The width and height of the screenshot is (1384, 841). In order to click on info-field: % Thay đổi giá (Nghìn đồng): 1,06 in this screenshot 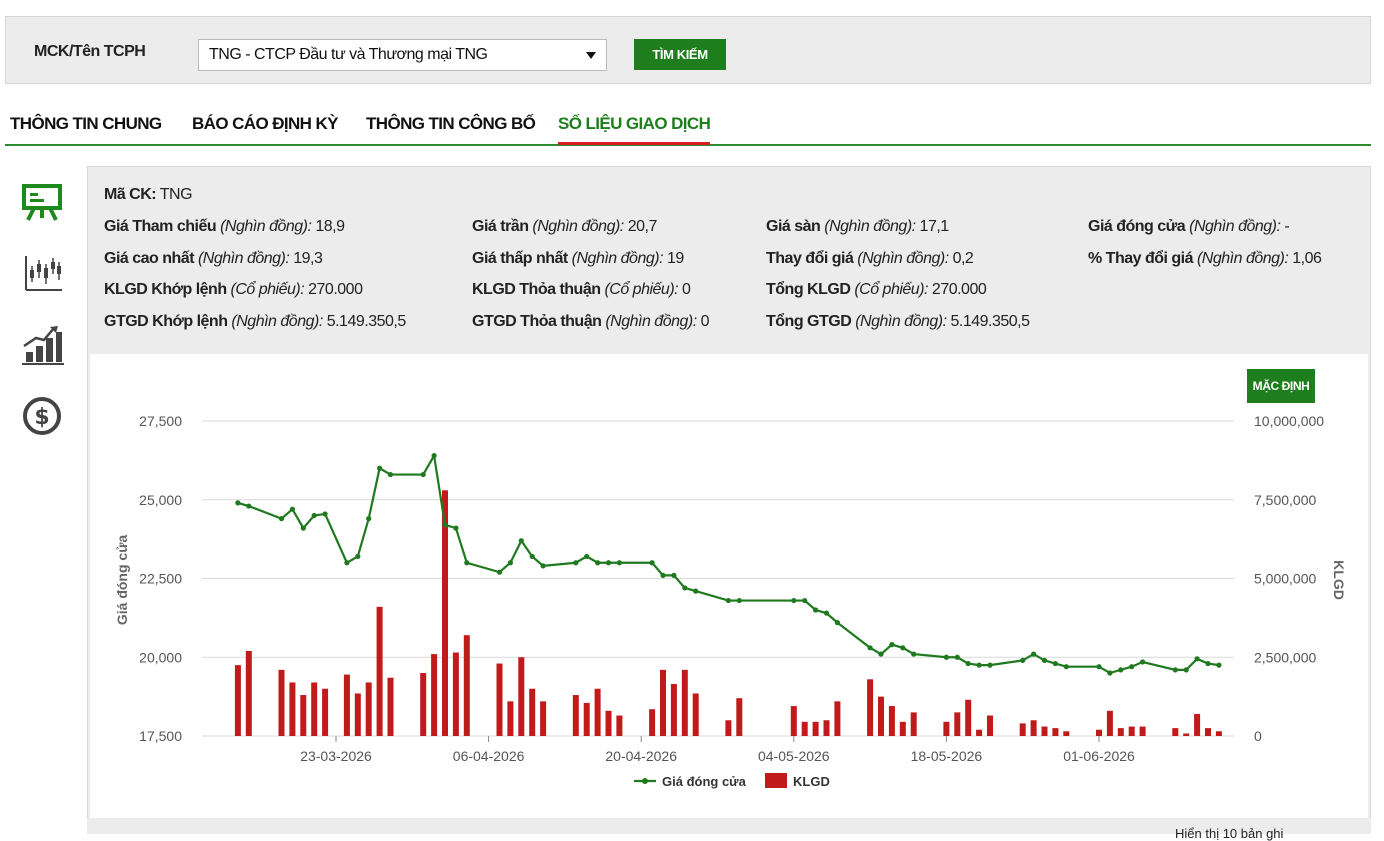, I will do `click(1205, 259)`.